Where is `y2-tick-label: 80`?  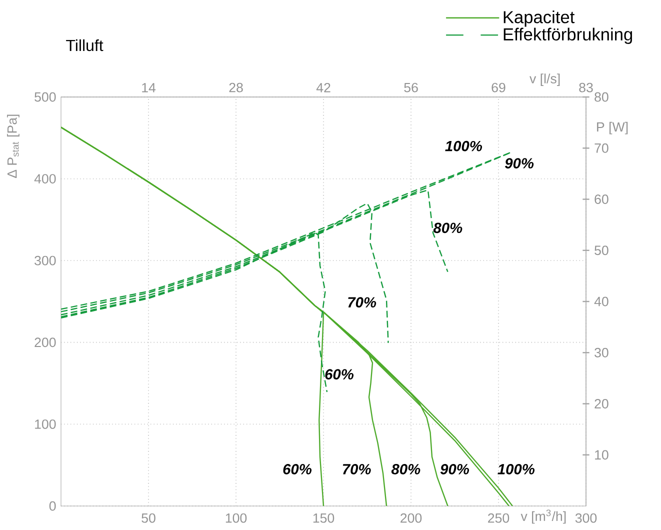
y2-tick-label: 80 is located at coordinates (601, 97).